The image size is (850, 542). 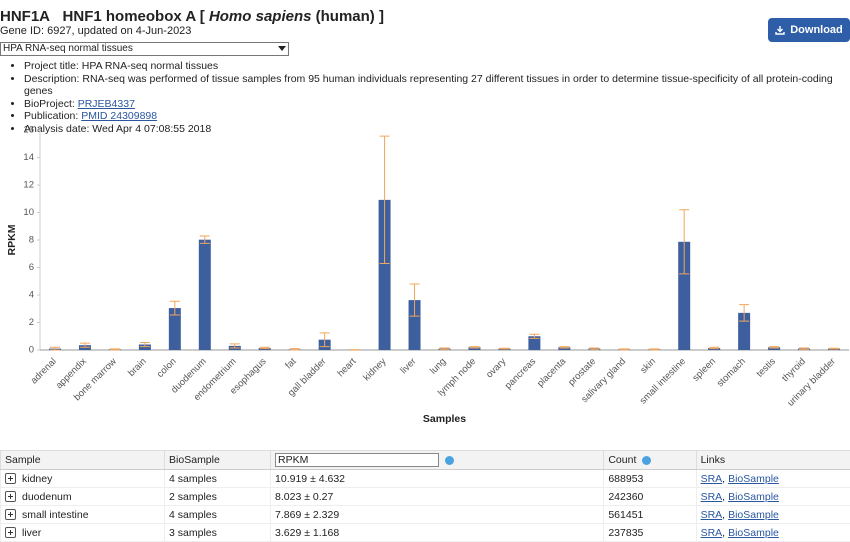 What do you see at coordinates (731, 372) in the screenshot?
I see `x-tick-label: stomach` at bounding box center [731, 372].